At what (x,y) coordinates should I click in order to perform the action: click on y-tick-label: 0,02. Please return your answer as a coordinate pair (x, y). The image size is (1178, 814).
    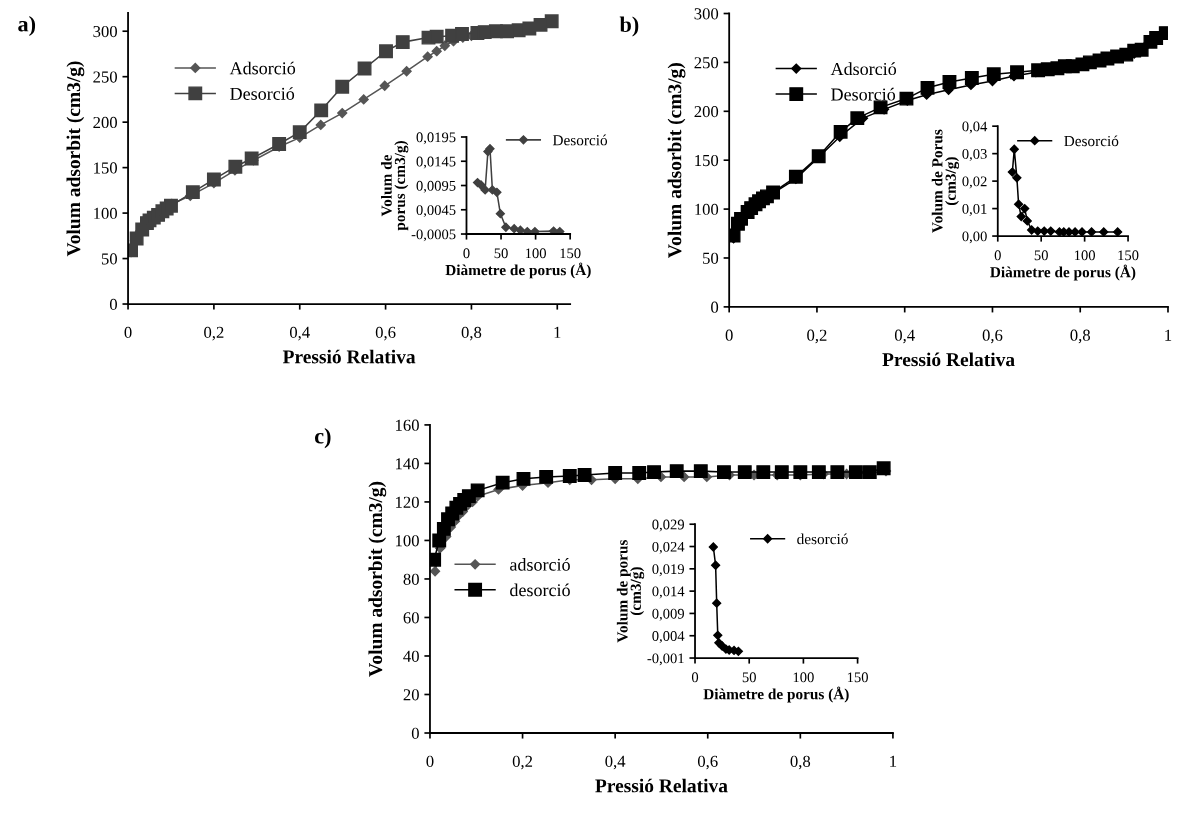
    Looking at the image, I should click on (974, 182).